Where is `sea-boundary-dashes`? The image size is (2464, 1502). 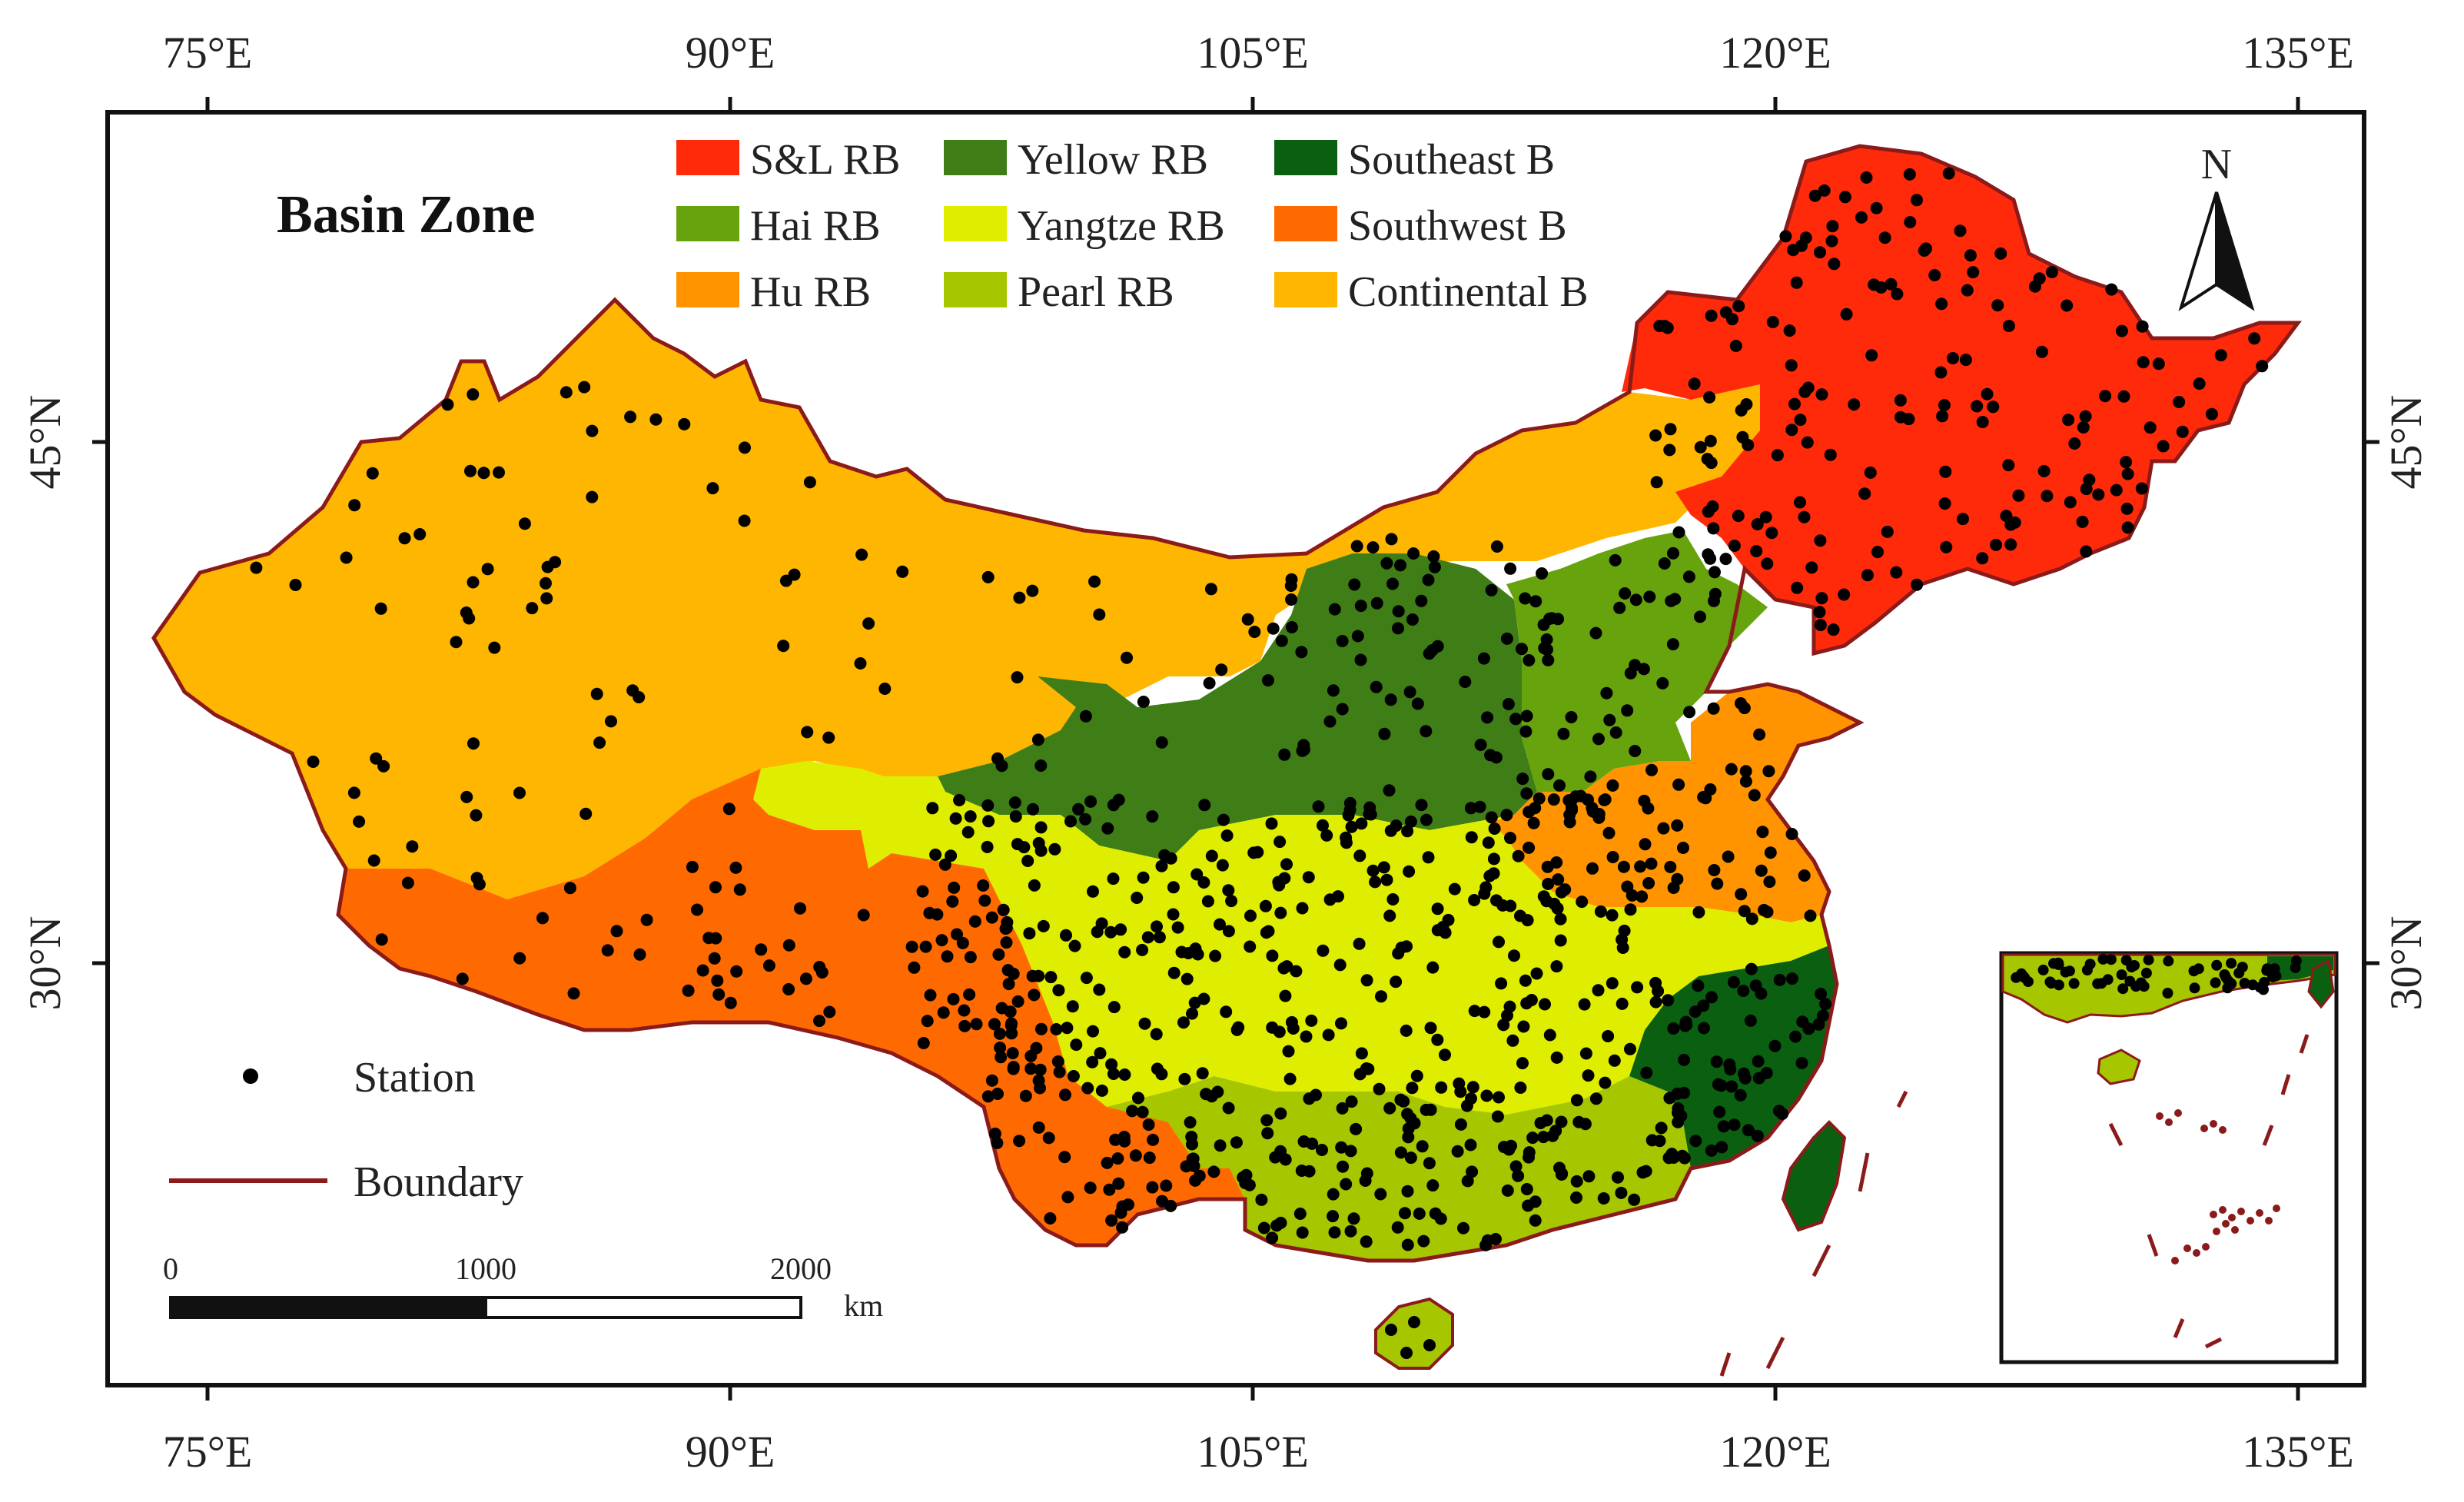
sea-boundary-dashes is located at coordinates (1813, 1233).